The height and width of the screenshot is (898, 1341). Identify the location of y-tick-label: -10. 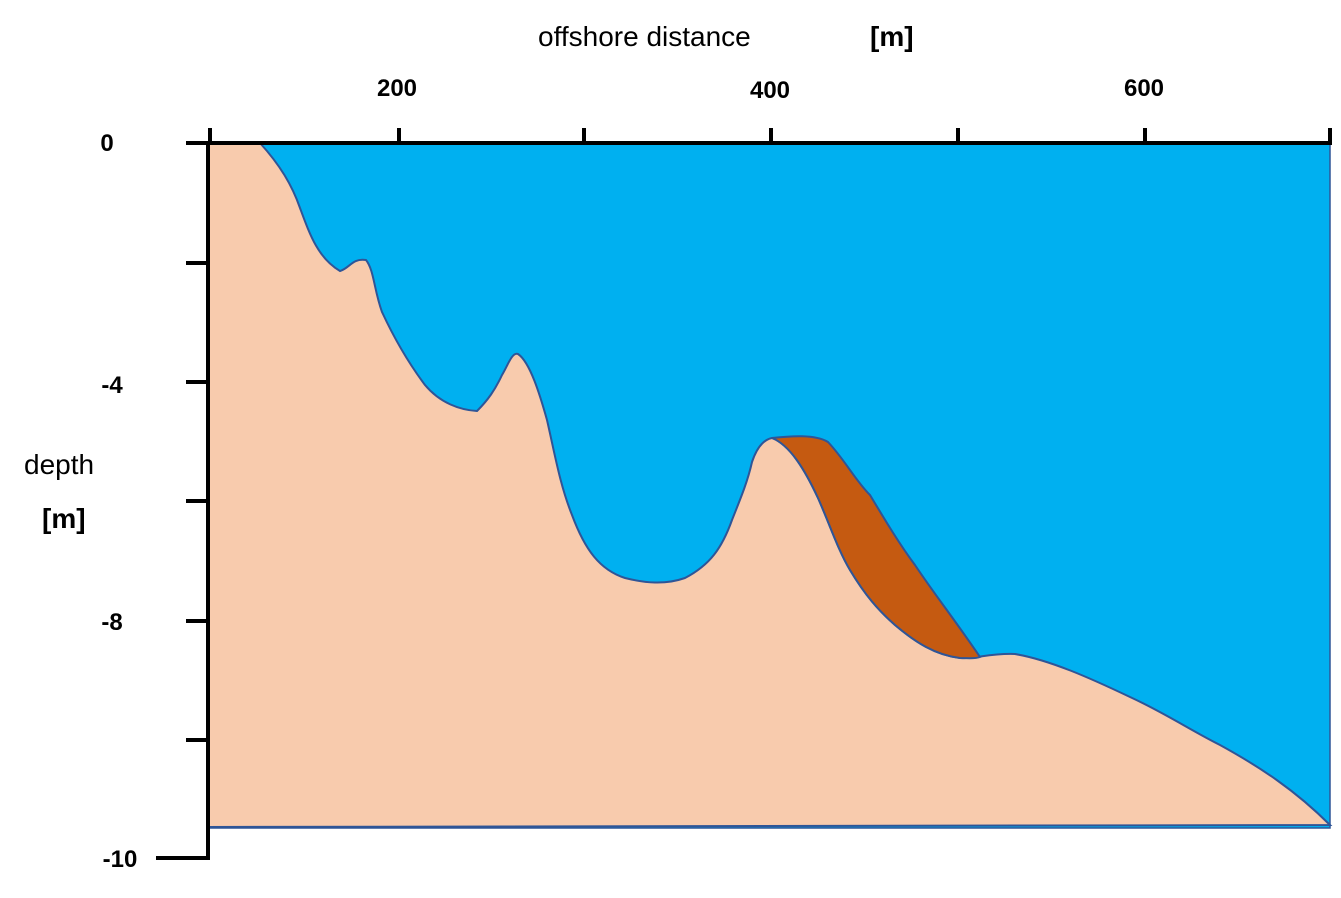
(120, 859).